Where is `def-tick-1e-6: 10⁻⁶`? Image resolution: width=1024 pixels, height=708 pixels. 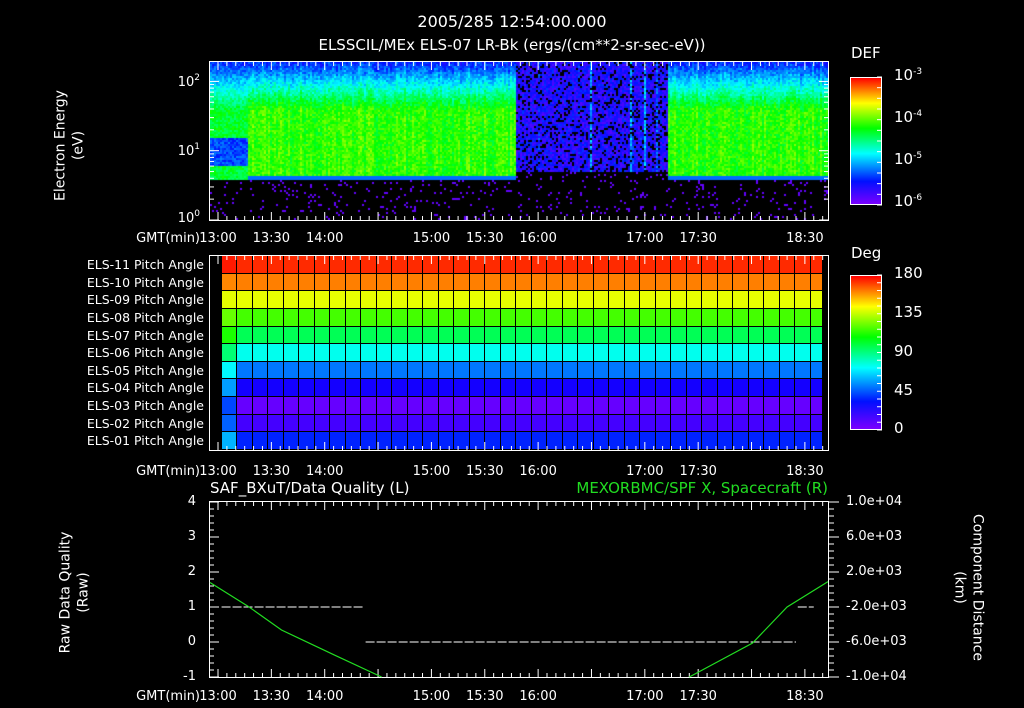
def-tick-1e-6: 10⁻⁶ is located at coordinates (908, 201).